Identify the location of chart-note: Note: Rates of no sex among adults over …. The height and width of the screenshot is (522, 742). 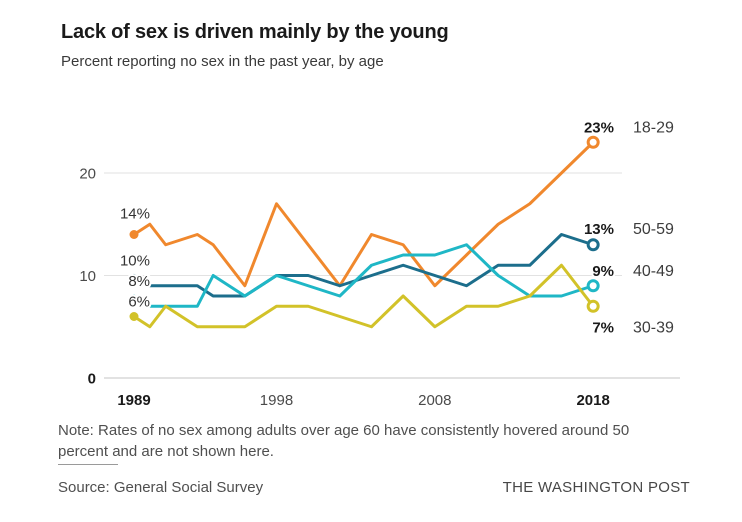
(344, 441).